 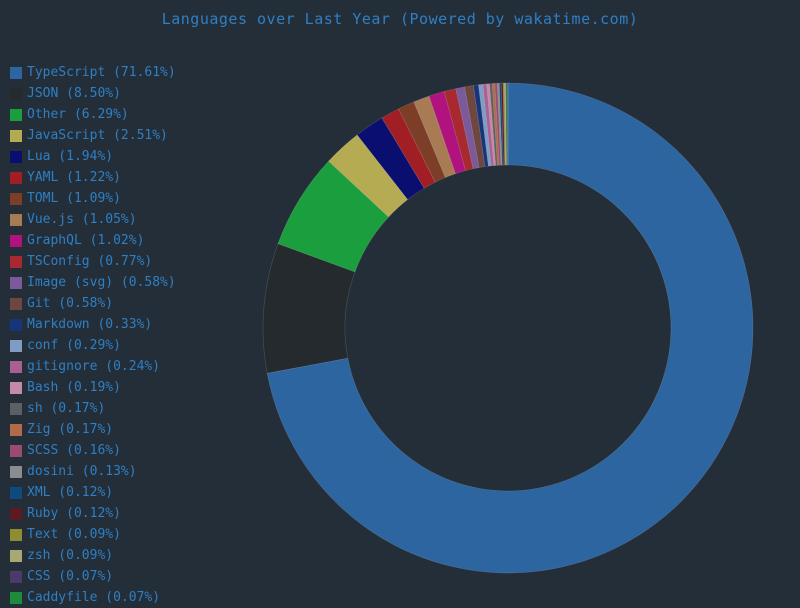 What do you see at coordinates (78, 114) in the screenshot?
I see `legend-label: Other (6.29%)` at bounding box center [78, 114].